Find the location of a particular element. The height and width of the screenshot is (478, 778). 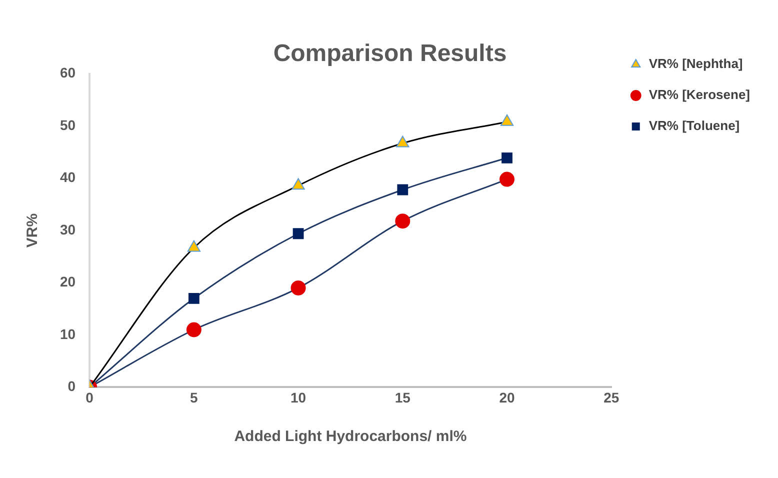

x-tick-label: 25 is located at coordinates (612, 397).